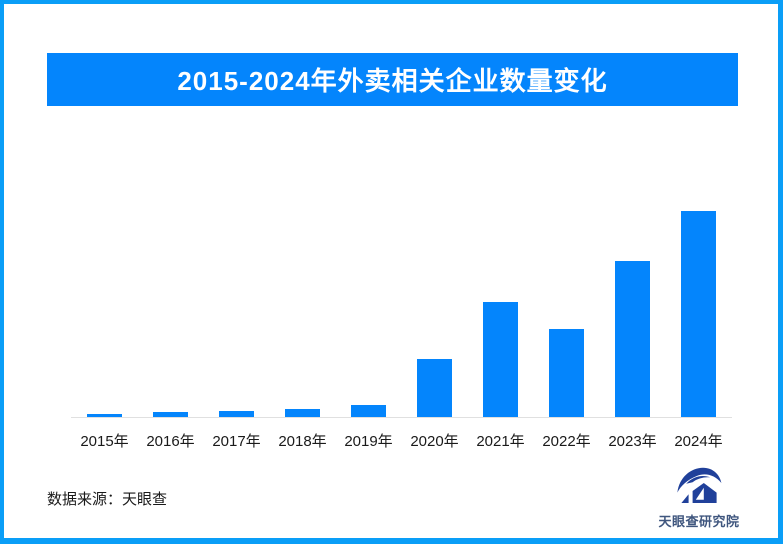 The height and width of the screenshot is (544, 783). What do you see at coordinates (368, 411) in the screenshot?
I see `bar-2019年` at bounding box center [368, 411].